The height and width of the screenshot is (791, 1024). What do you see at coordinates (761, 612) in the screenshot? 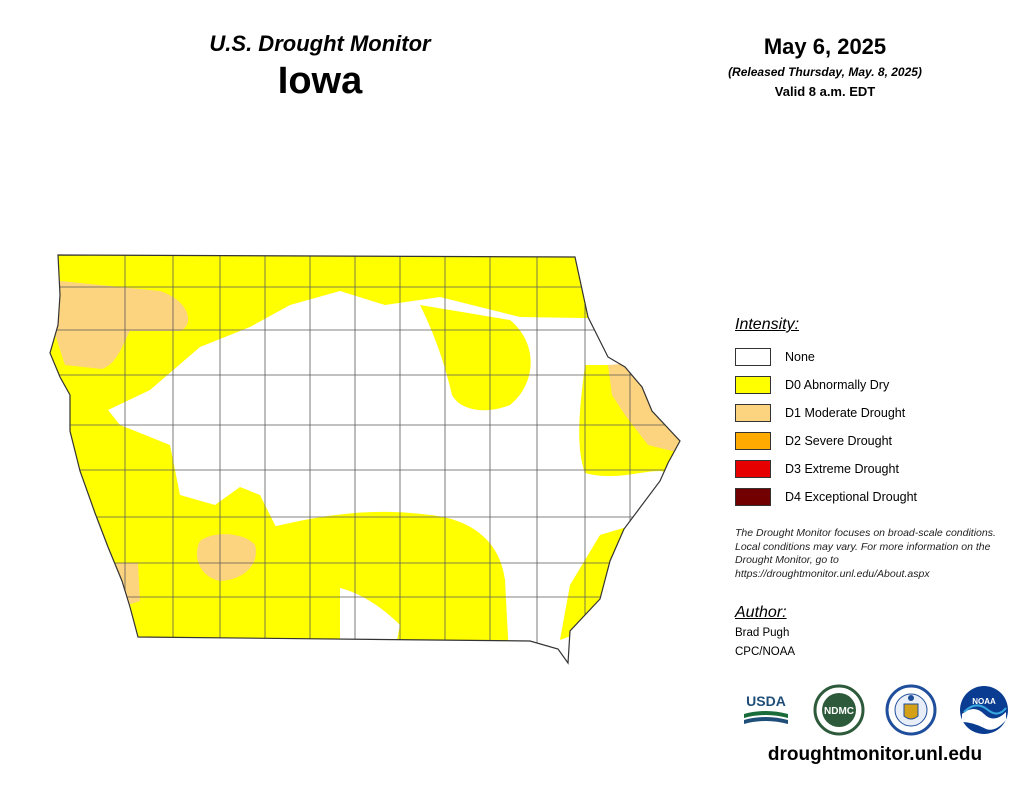
I see `author-title: Author:` at bounding box center [761, 612].